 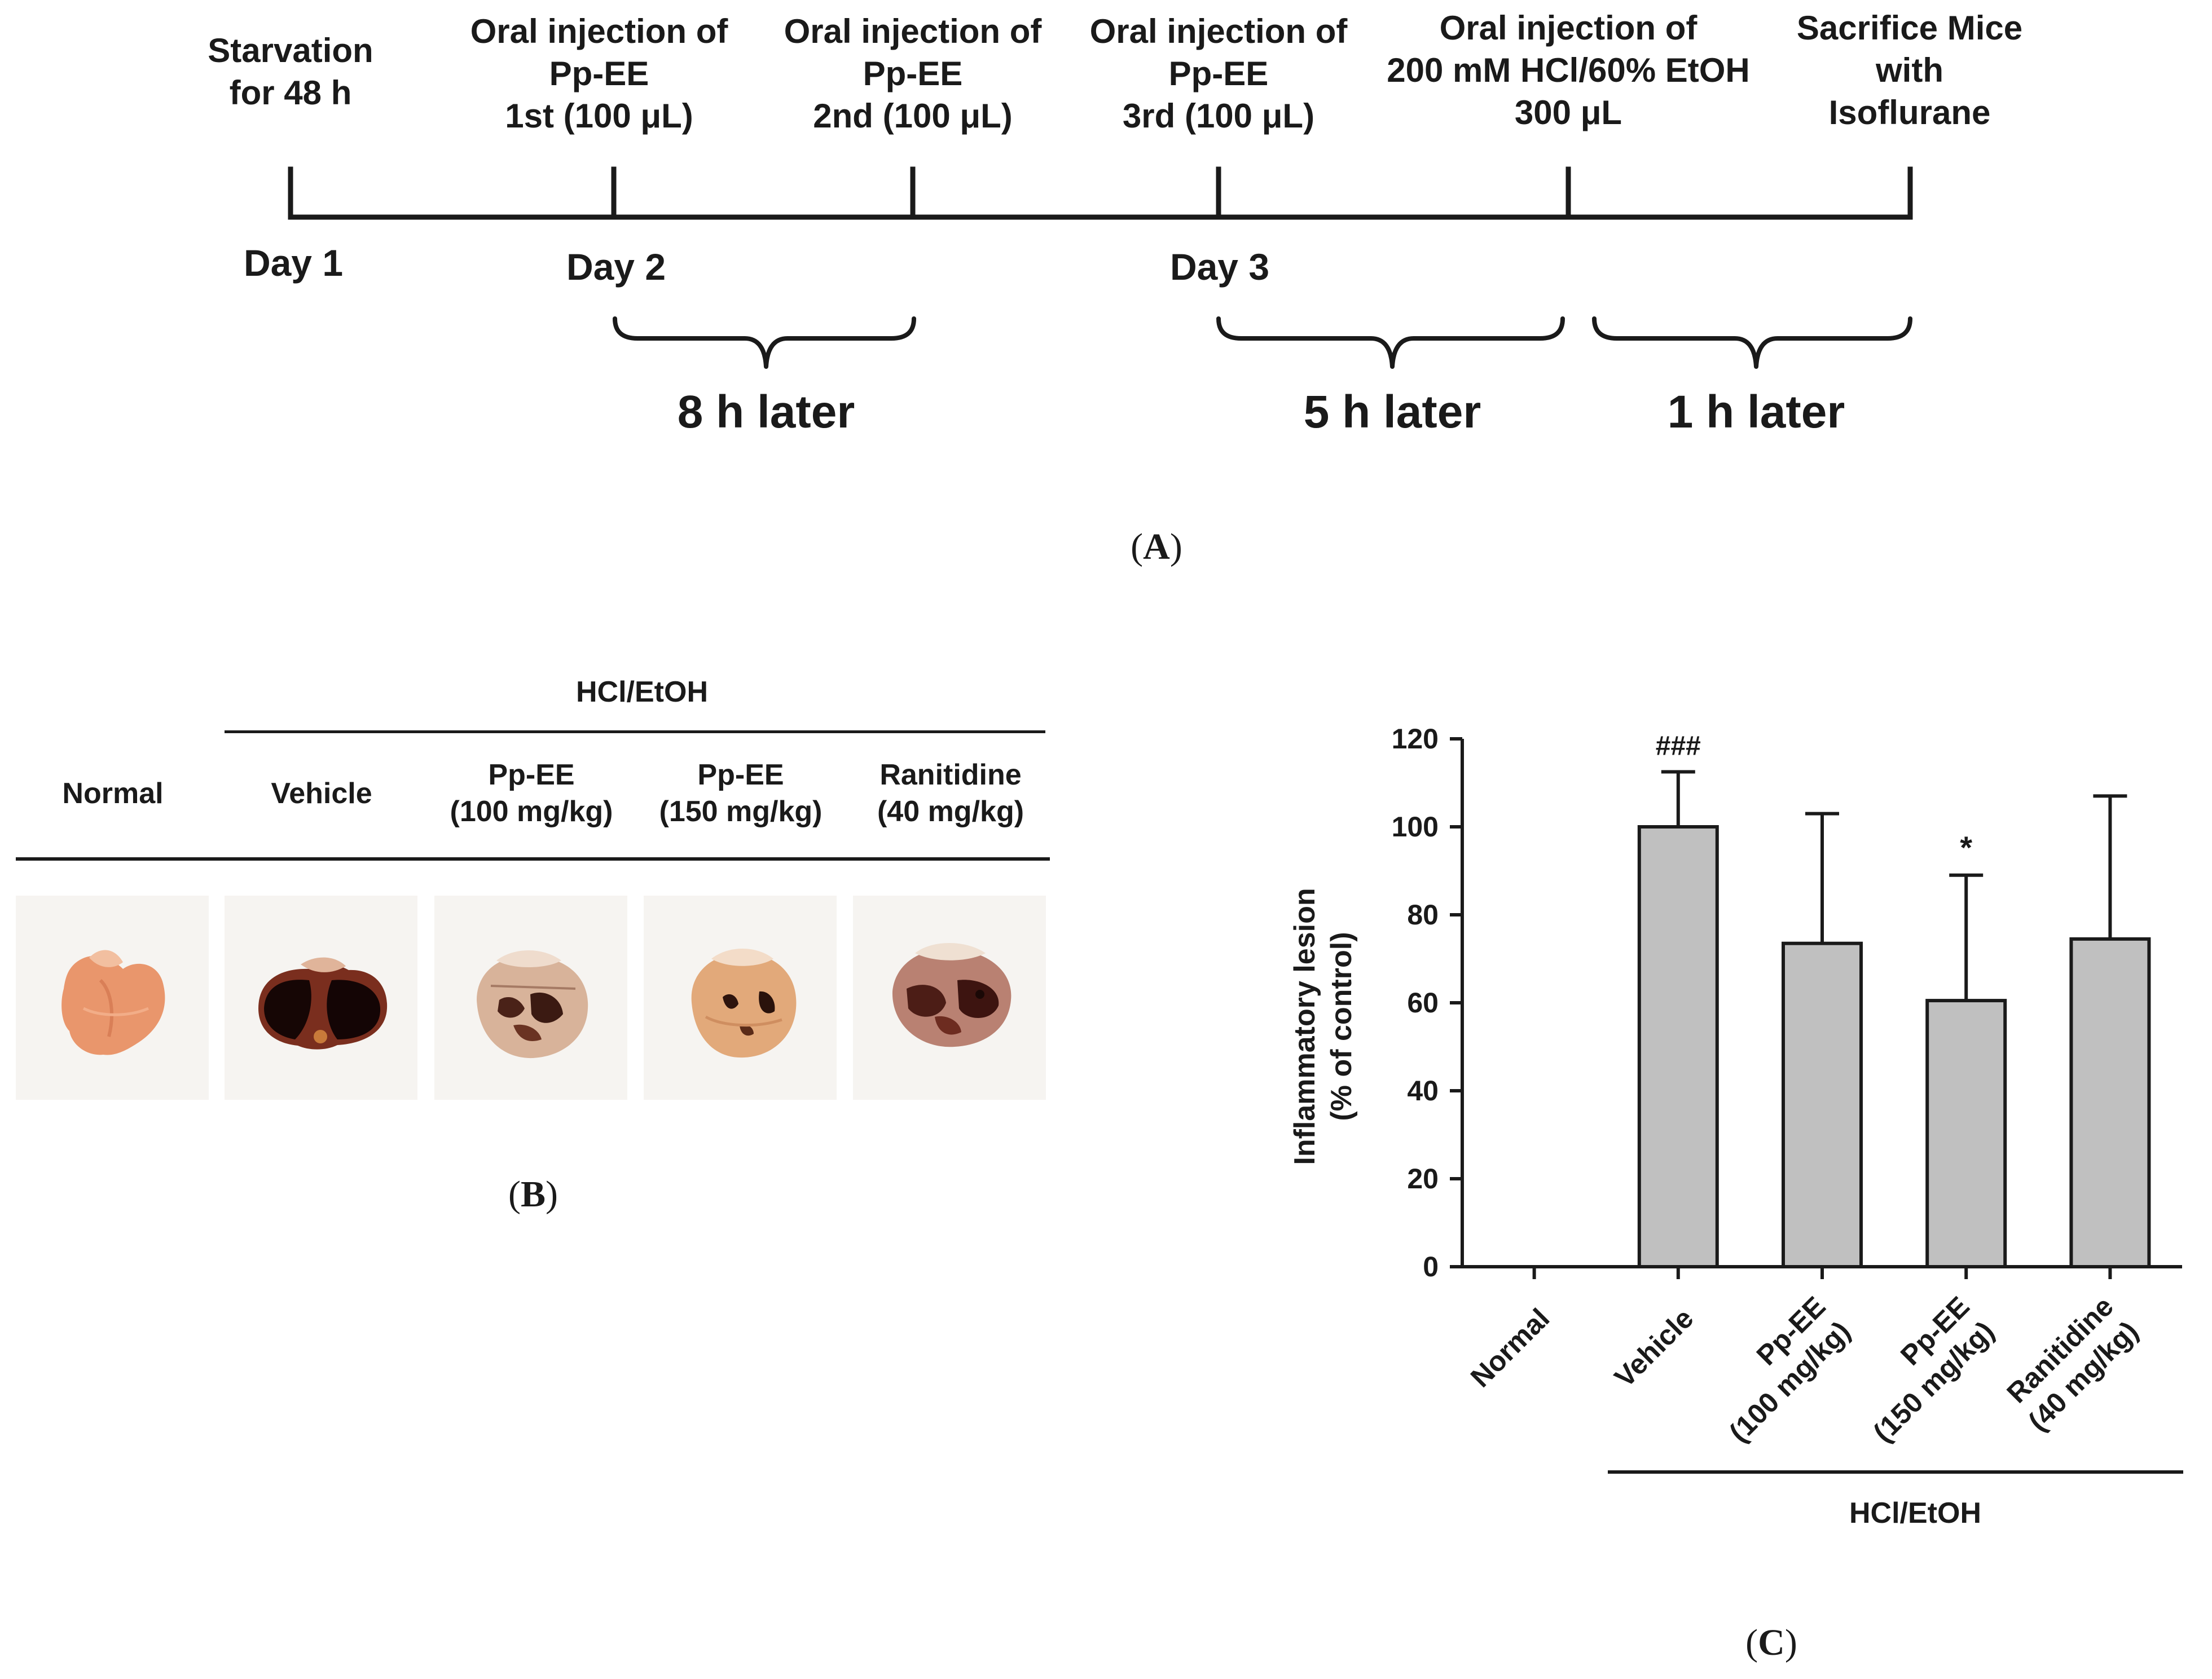 I want to click on interval-1h-label: 1 h later, so click(x=1756, y=412).